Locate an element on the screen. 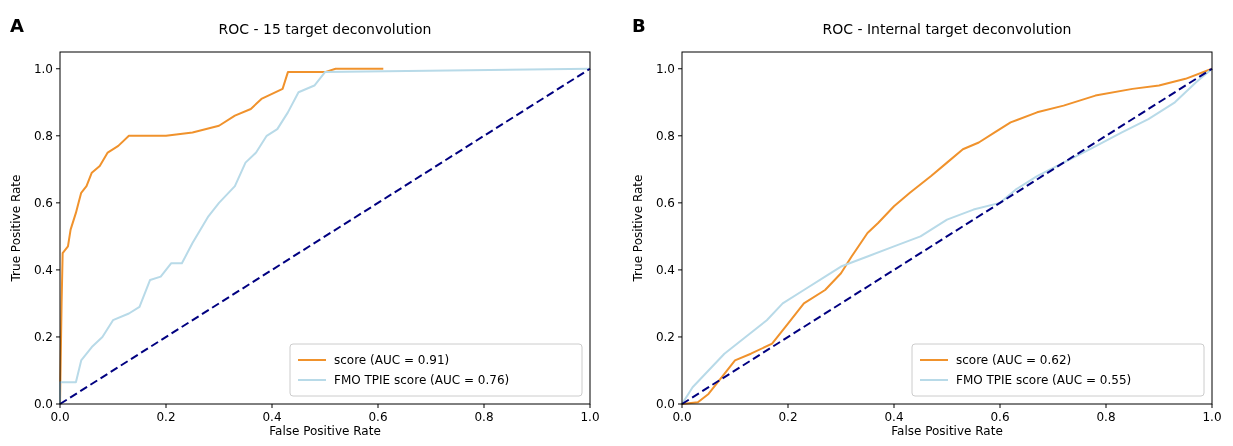  text: B is located at coordinates (639, 25).